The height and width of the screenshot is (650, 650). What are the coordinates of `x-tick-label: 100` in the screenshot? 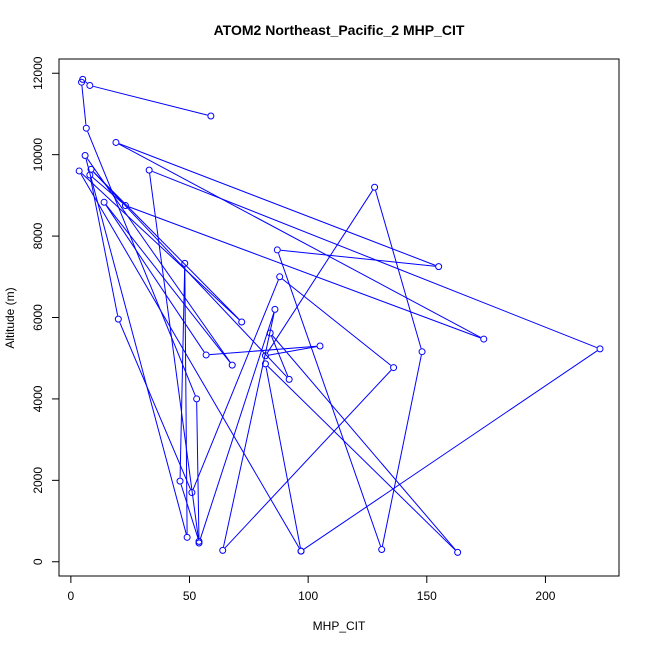 It's located at (308, 596).